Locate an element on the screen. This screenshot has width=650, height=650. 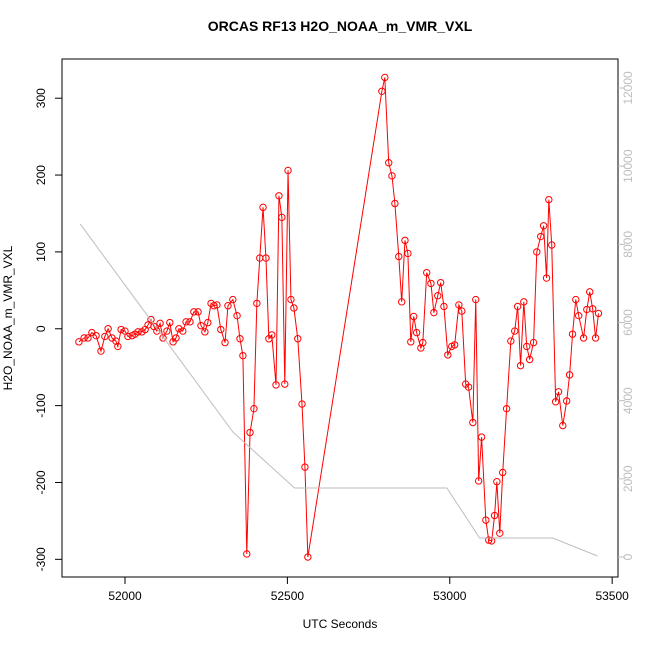
y2-tick-label: 4000 is located at coordinates (628, 400).